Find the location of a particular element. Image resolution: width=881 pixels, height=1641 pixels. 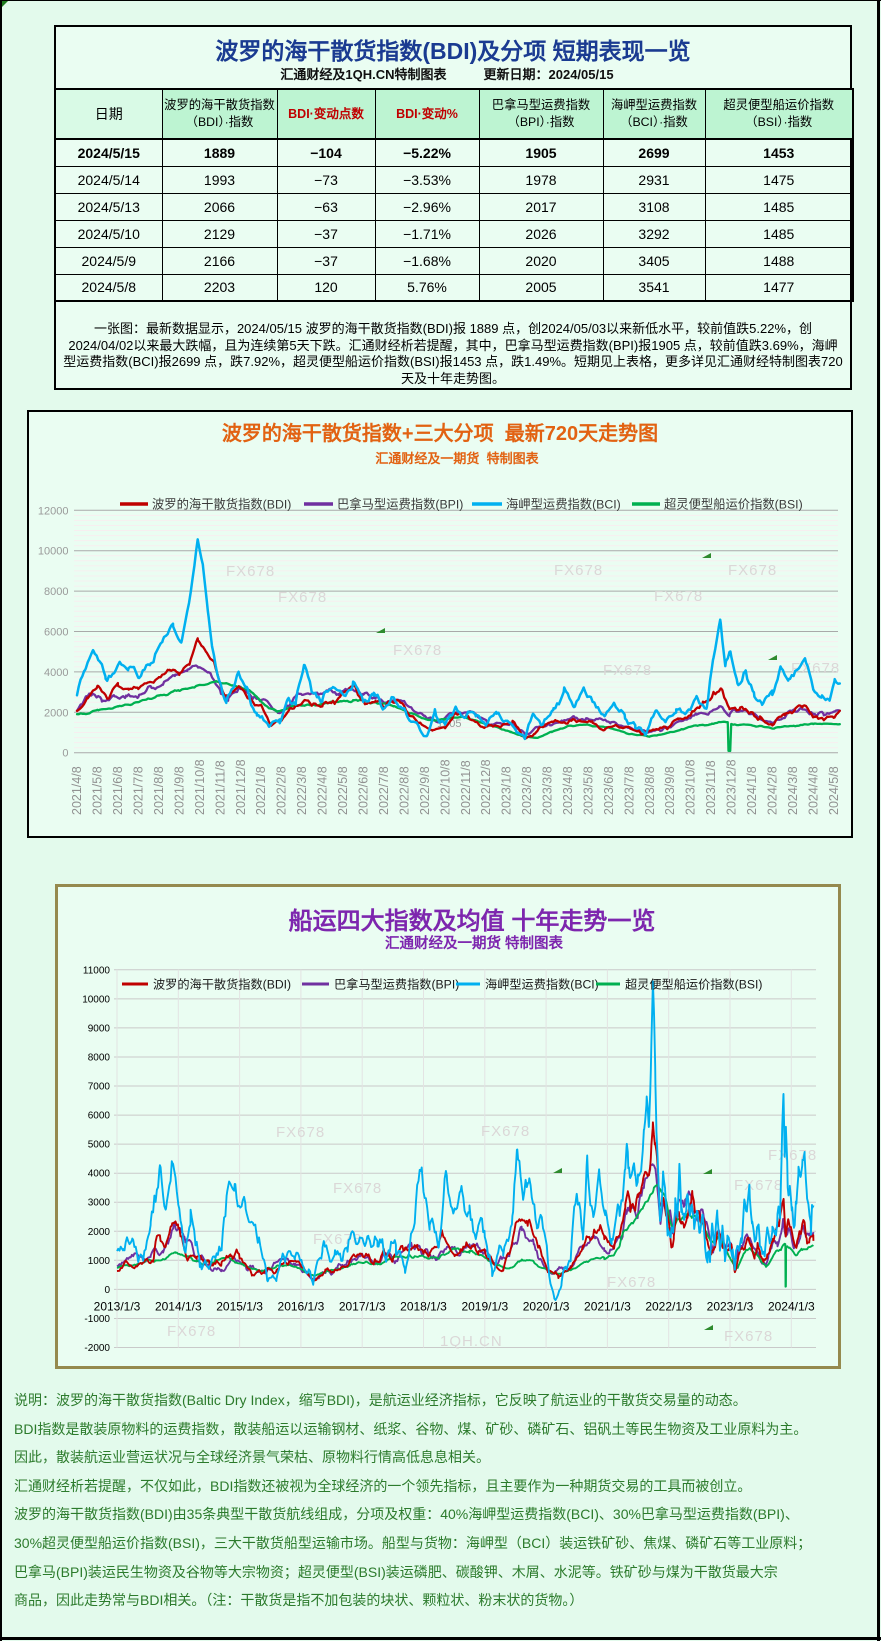

svg-text: 1000 is located at coordinates (99, 1261).